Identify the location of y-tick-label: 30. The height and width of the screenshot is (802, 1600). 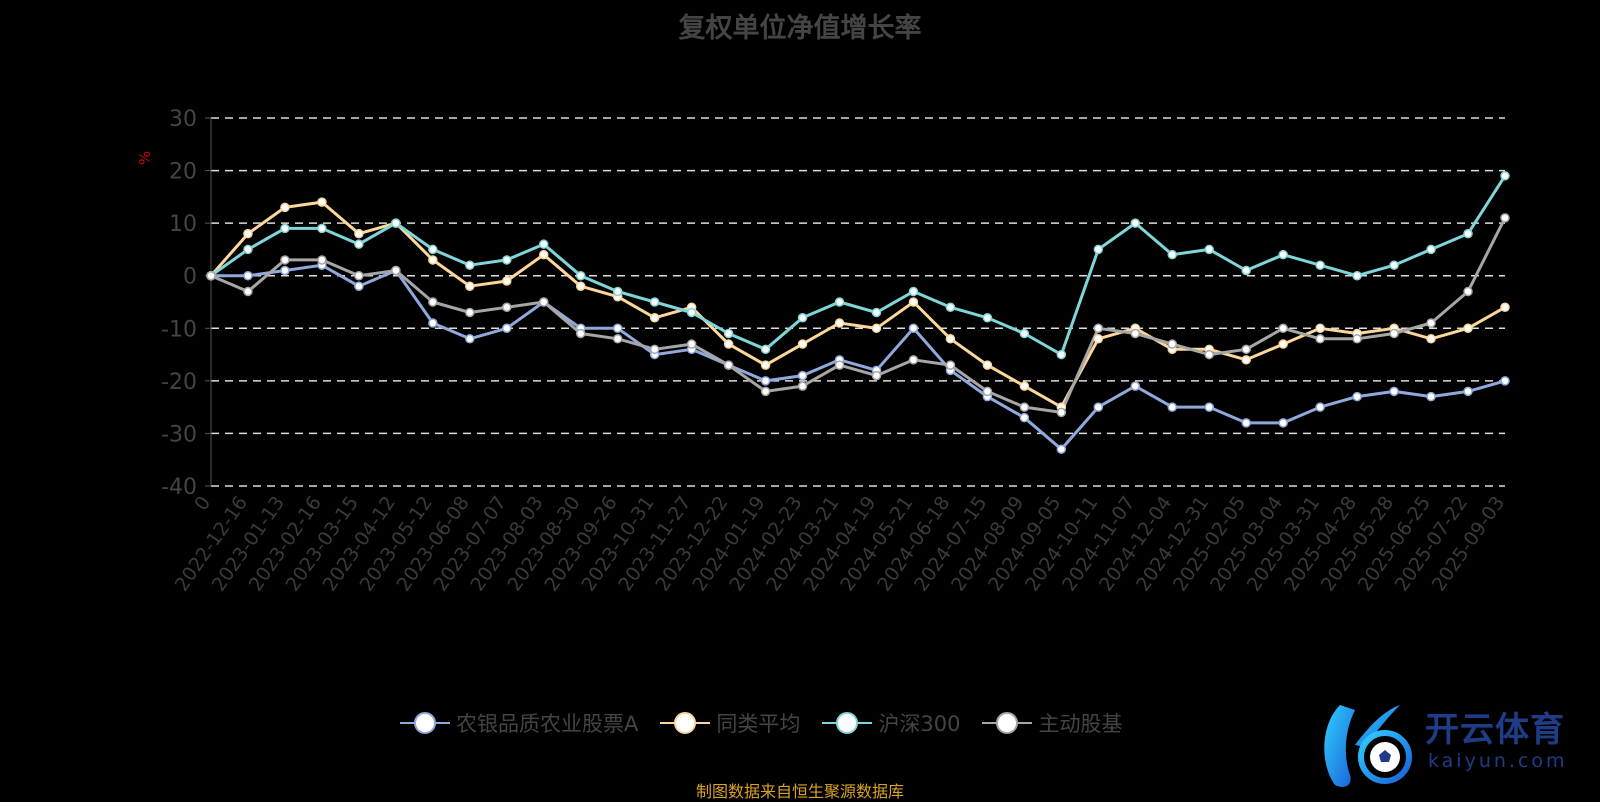
(183, 119).